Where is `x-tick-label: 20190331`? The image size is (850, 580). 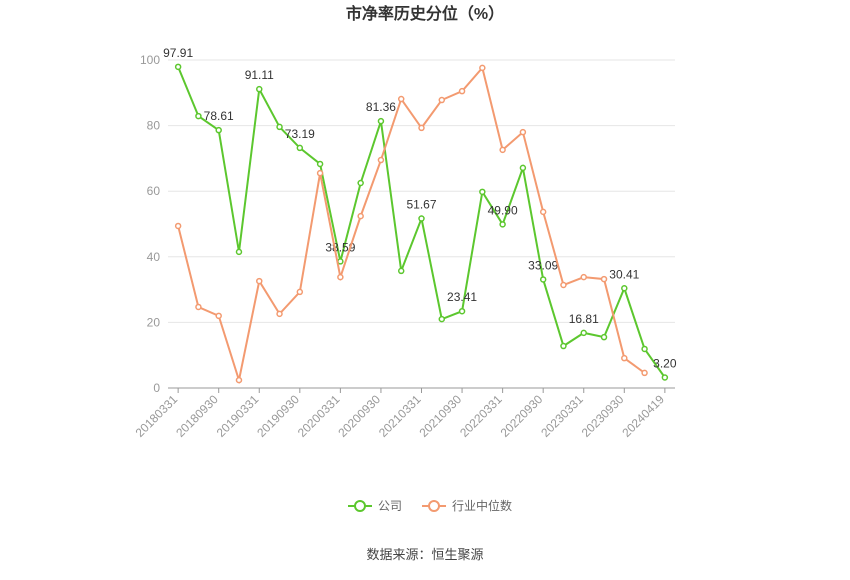 x-tick-label: 20190331 is located at coordinates (238, 416).